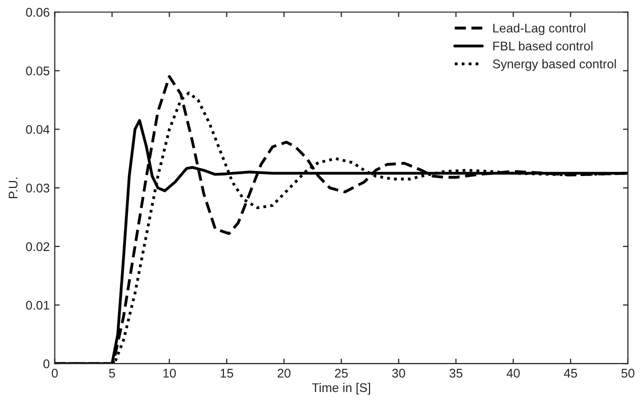  Describe the element at coordinates (513, 373) in the screenshot. I see `x-tick-label: 40` at that location.